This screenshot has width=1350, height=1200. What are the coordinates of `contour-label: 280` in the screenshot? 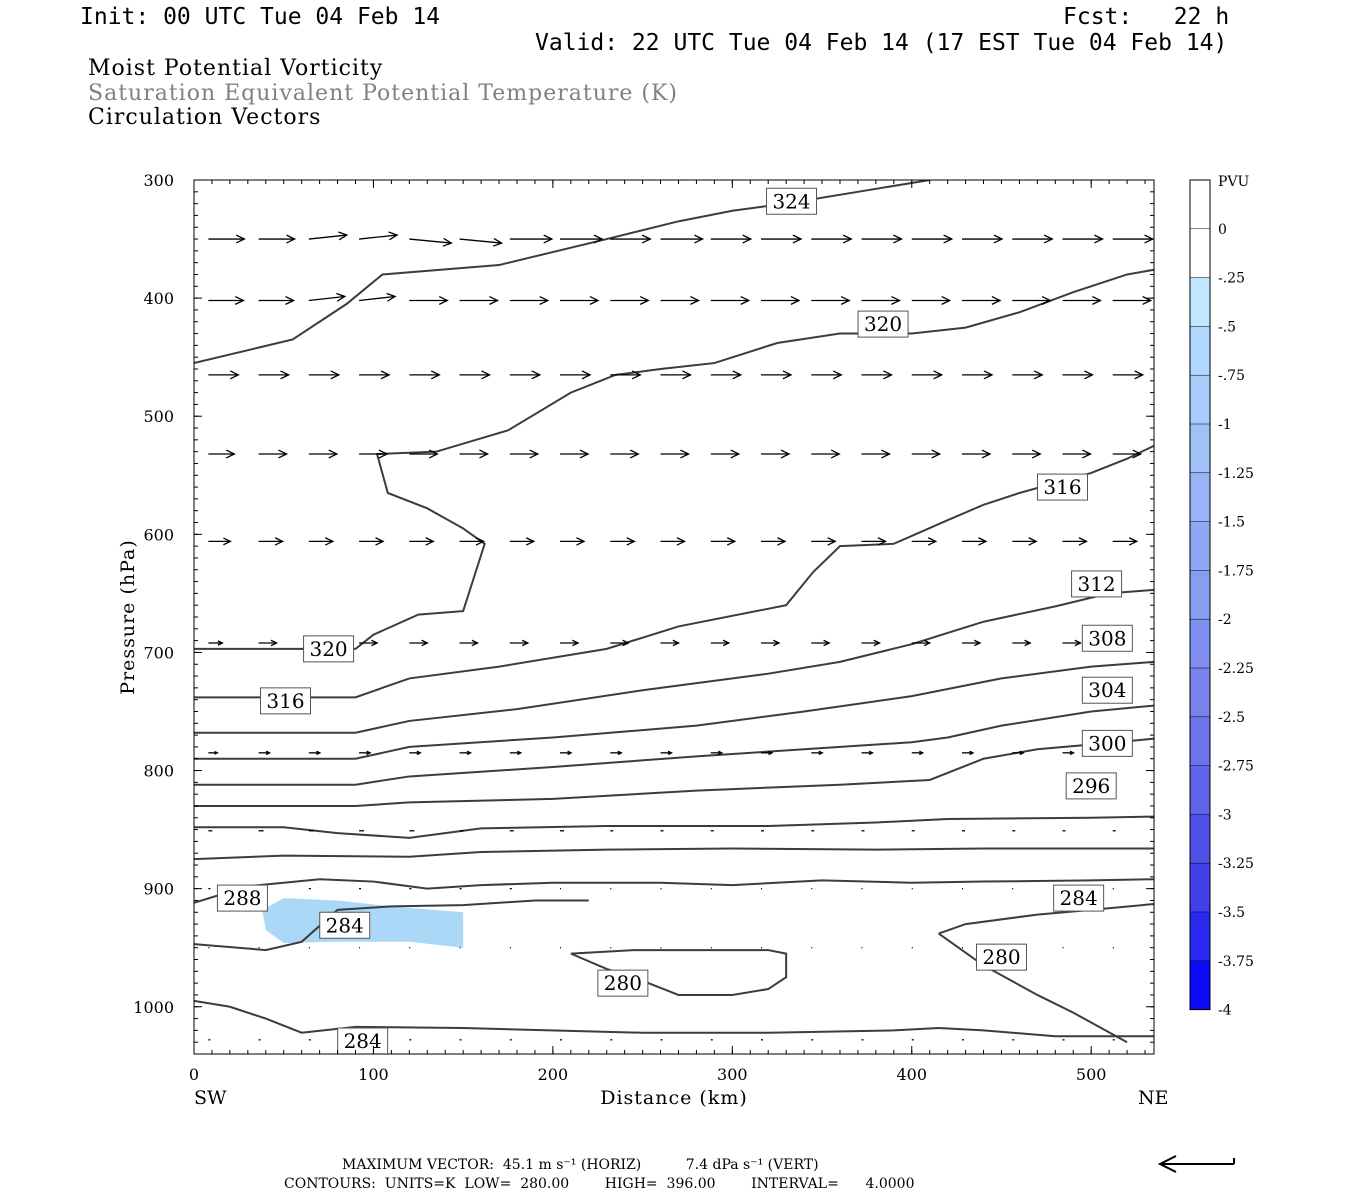 It's located at (1001, 957).